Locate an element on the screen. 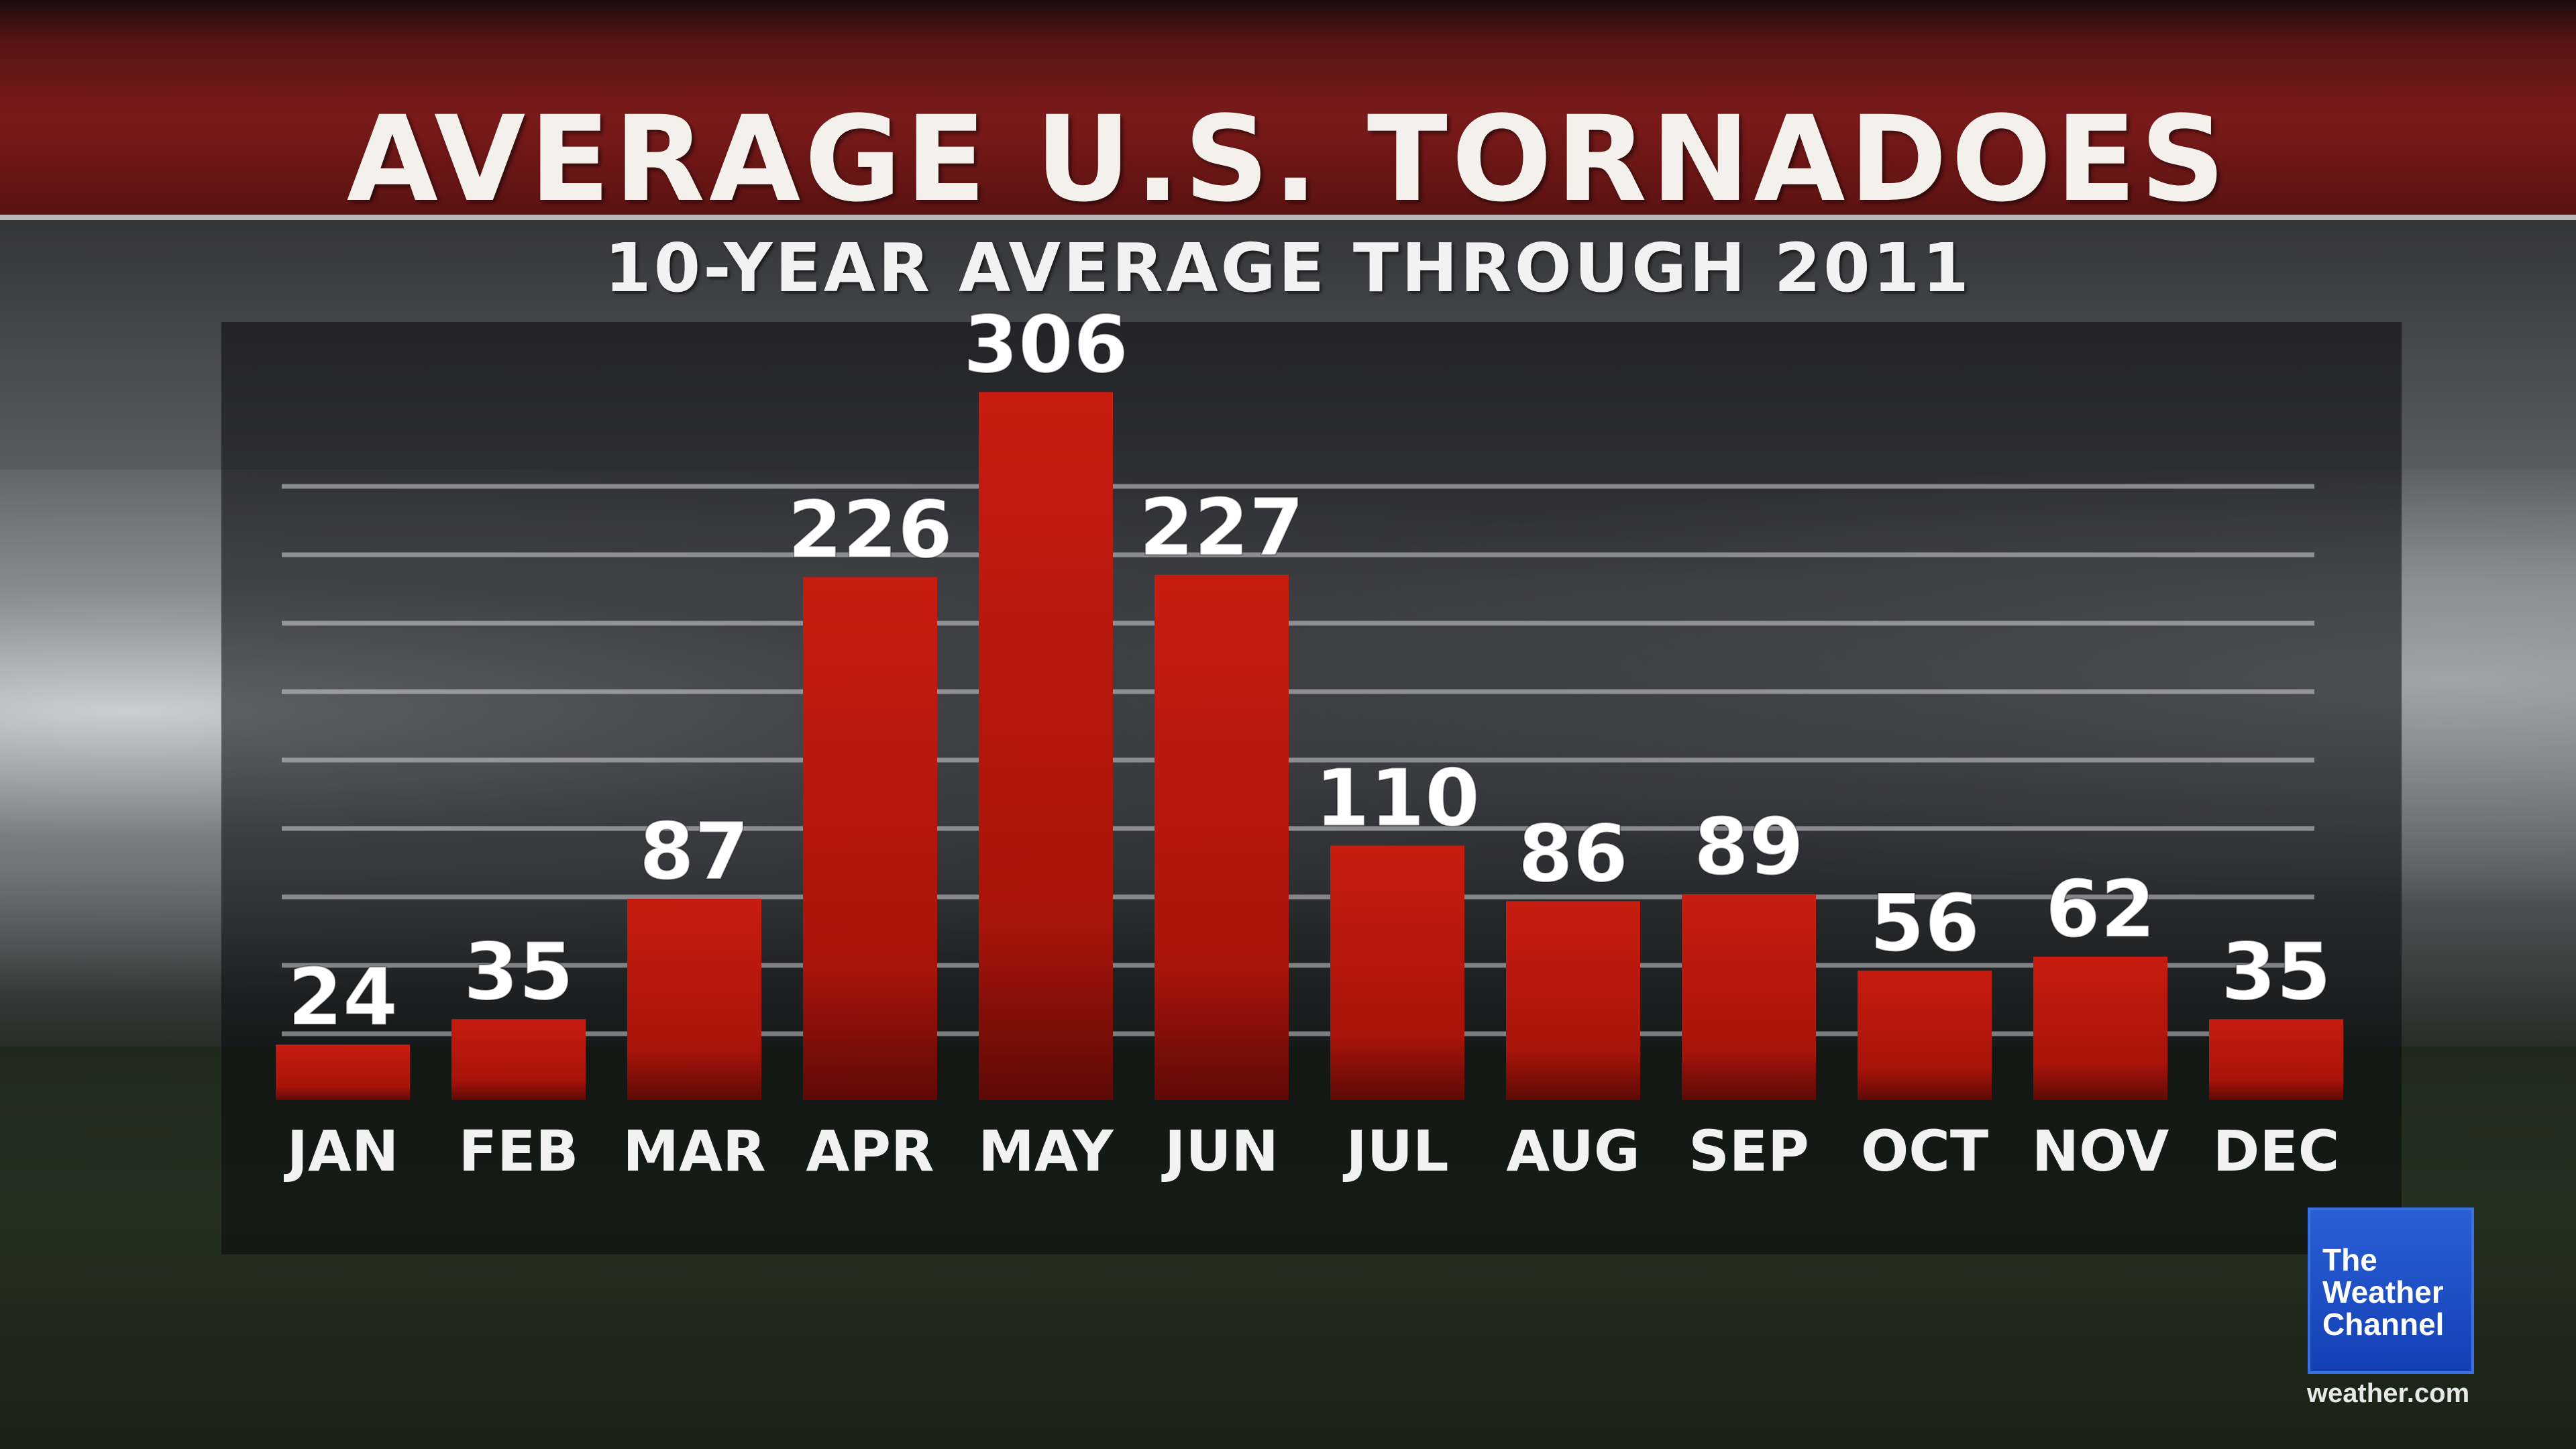 This screenshot has height=1449, width=2576. category-label-aug: AUG is located at coordinates (1573, 1151).